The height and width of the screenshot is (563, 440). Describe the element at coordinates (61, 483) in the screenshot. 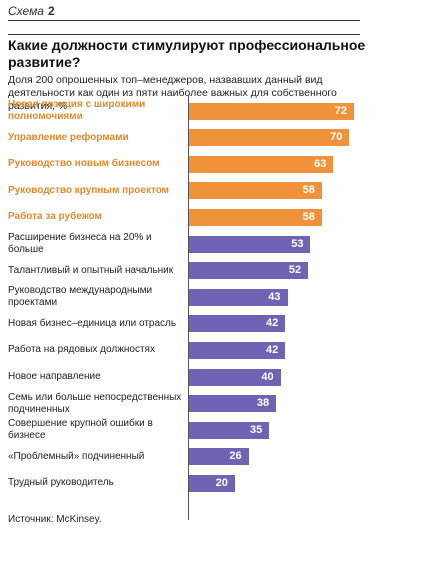

I see `category-label: Трудный руководитель` at that location.